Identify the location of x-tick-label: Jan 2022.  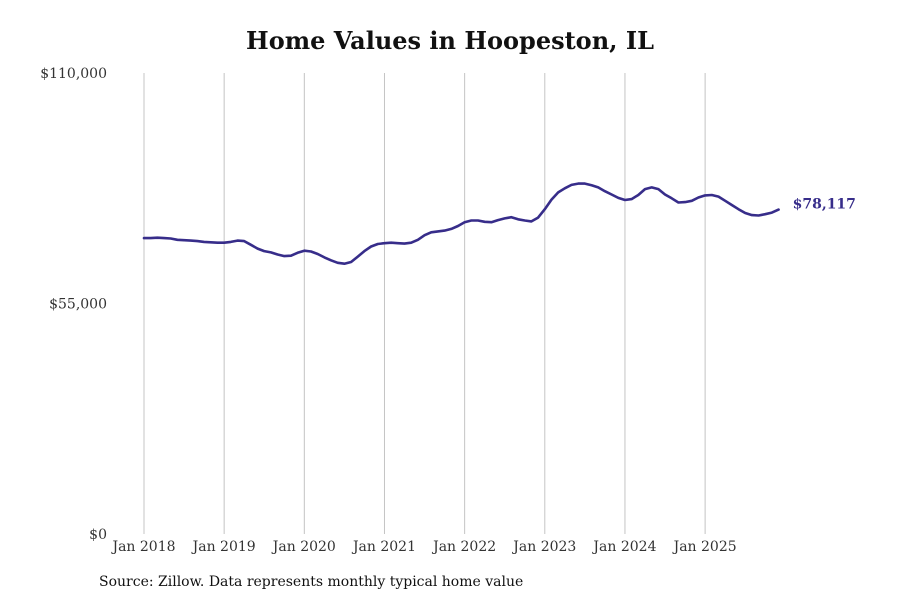
(463, 547).